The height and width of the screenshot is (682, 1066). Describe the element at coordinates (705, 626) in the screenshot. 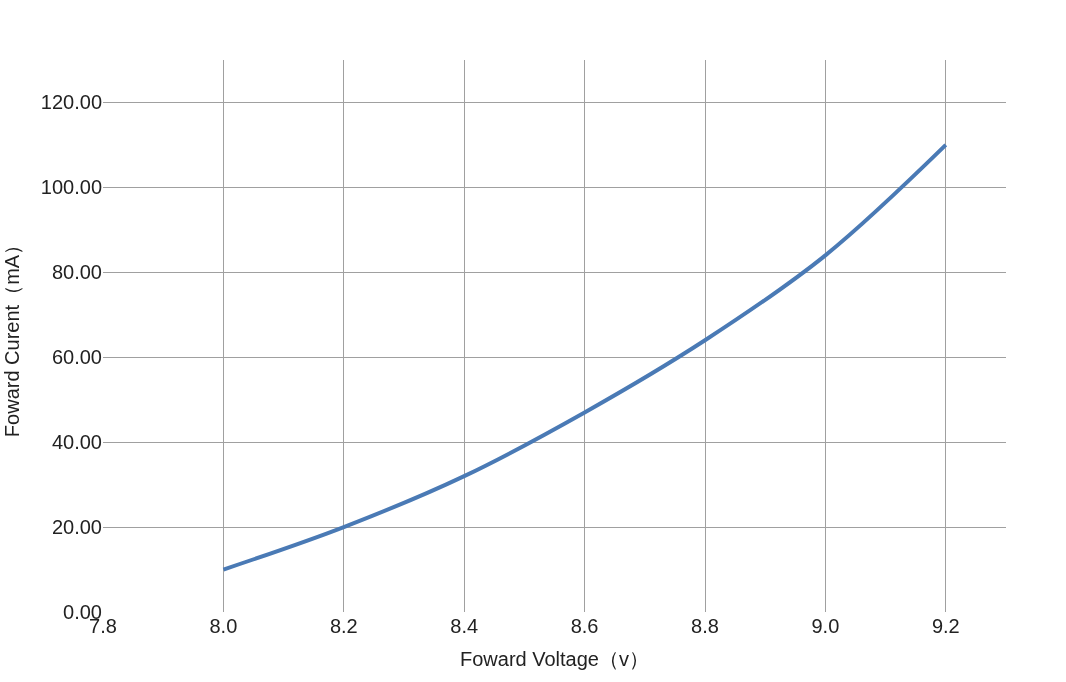

I see `x-tick-label: 8.8` at that location.